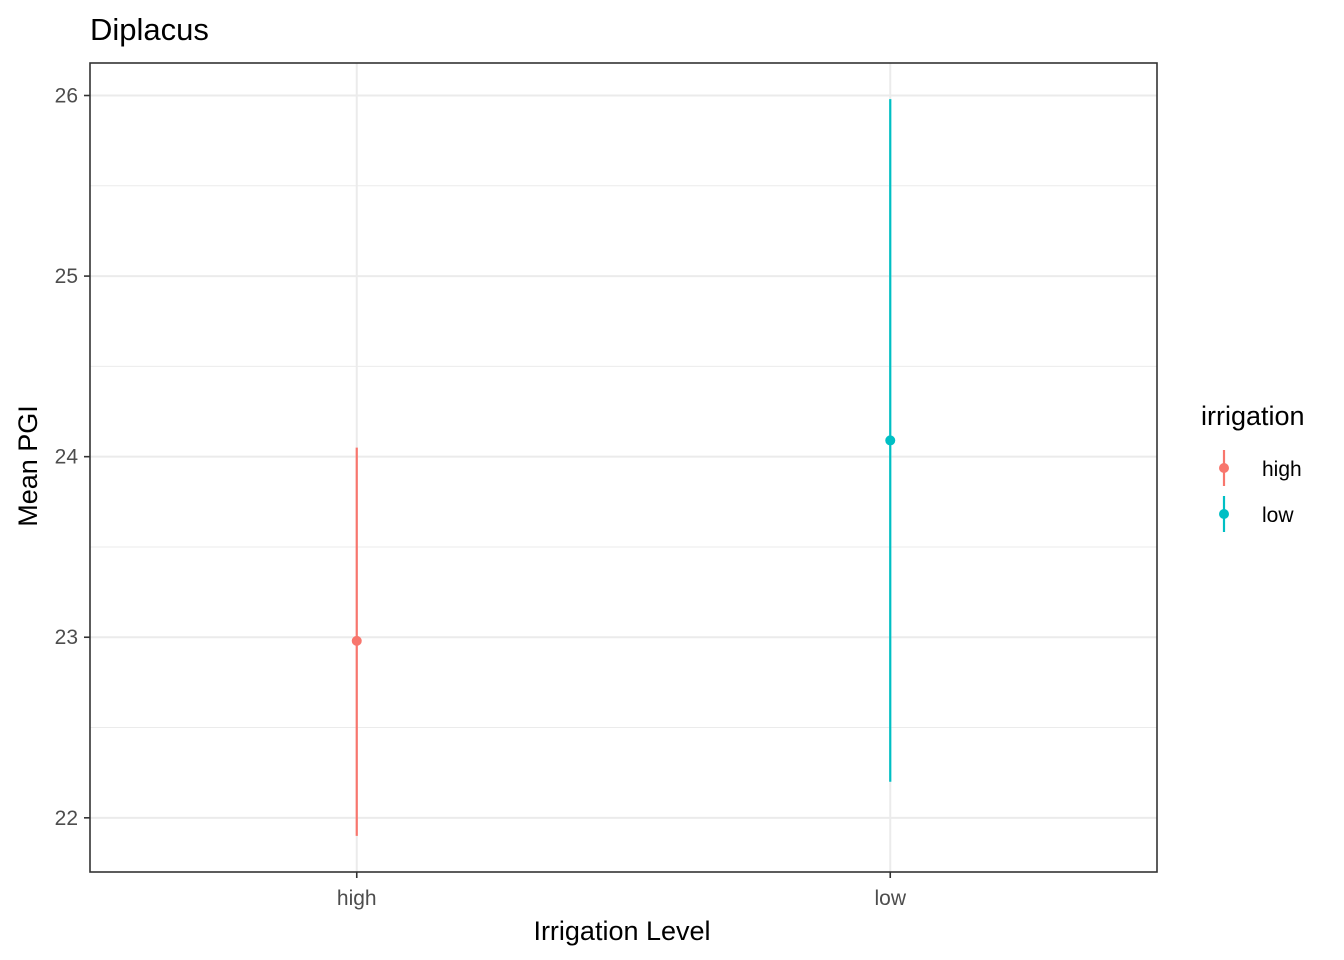 The image size is (1344, 960). What do you see at coordinates (67, 457) in the screenshot?
I see `y-tick-label: 24` at bounding box center [67, 457].